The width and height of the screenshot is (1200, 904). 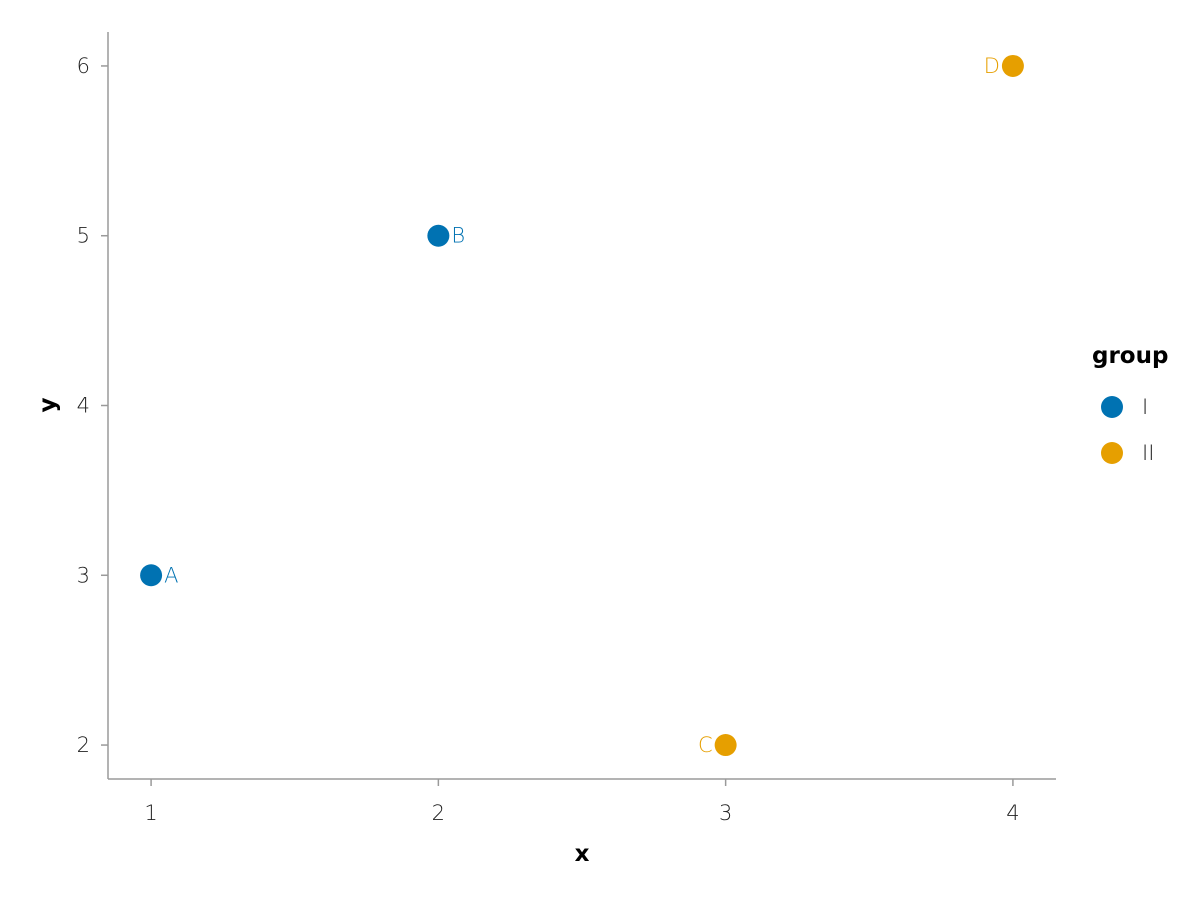 What do you see at coordinates (458, 236) in the screenshot?
I see `point-label: B` at bounding box center [458, 236].